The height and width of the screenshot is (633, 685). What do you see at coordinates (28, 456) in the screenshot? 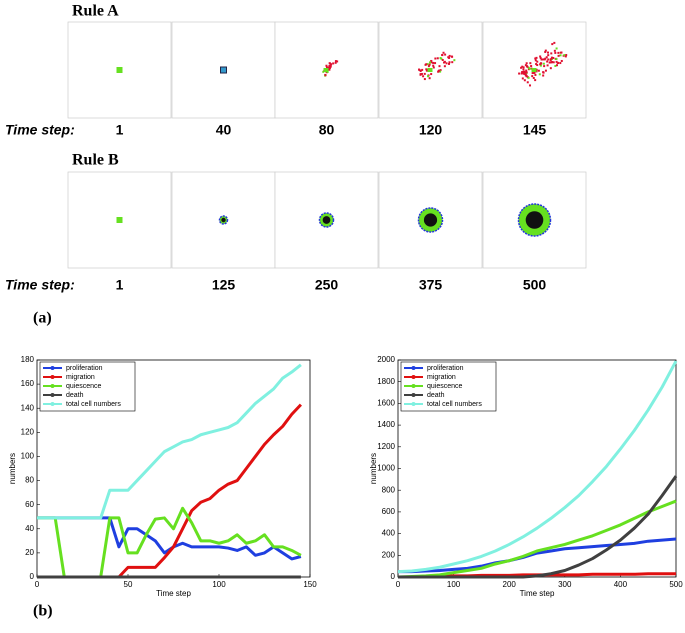
I see `y-tick-label: 100` at bounding box center [28, 456].